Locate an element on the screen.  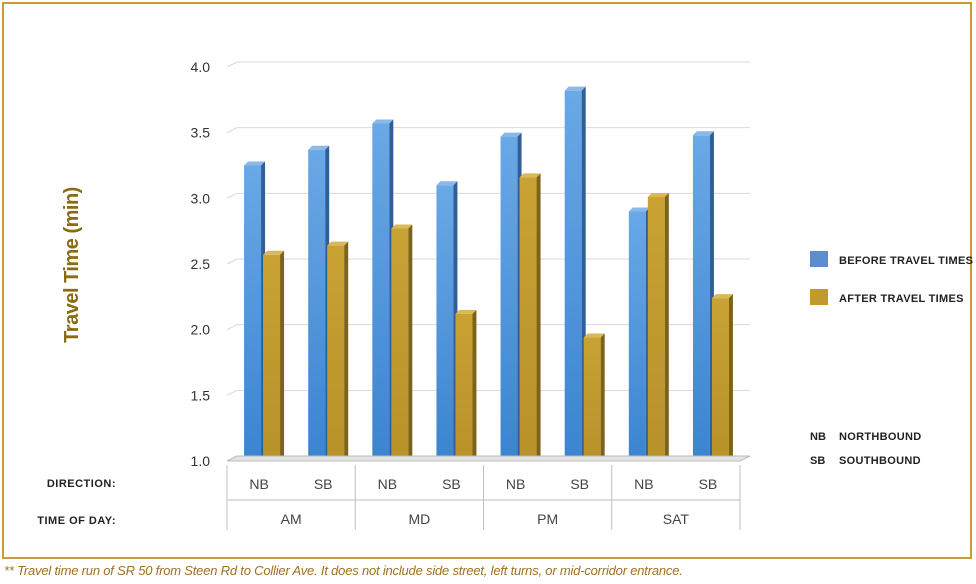
abbrev-code: NB is located at coordinates (818, 437).